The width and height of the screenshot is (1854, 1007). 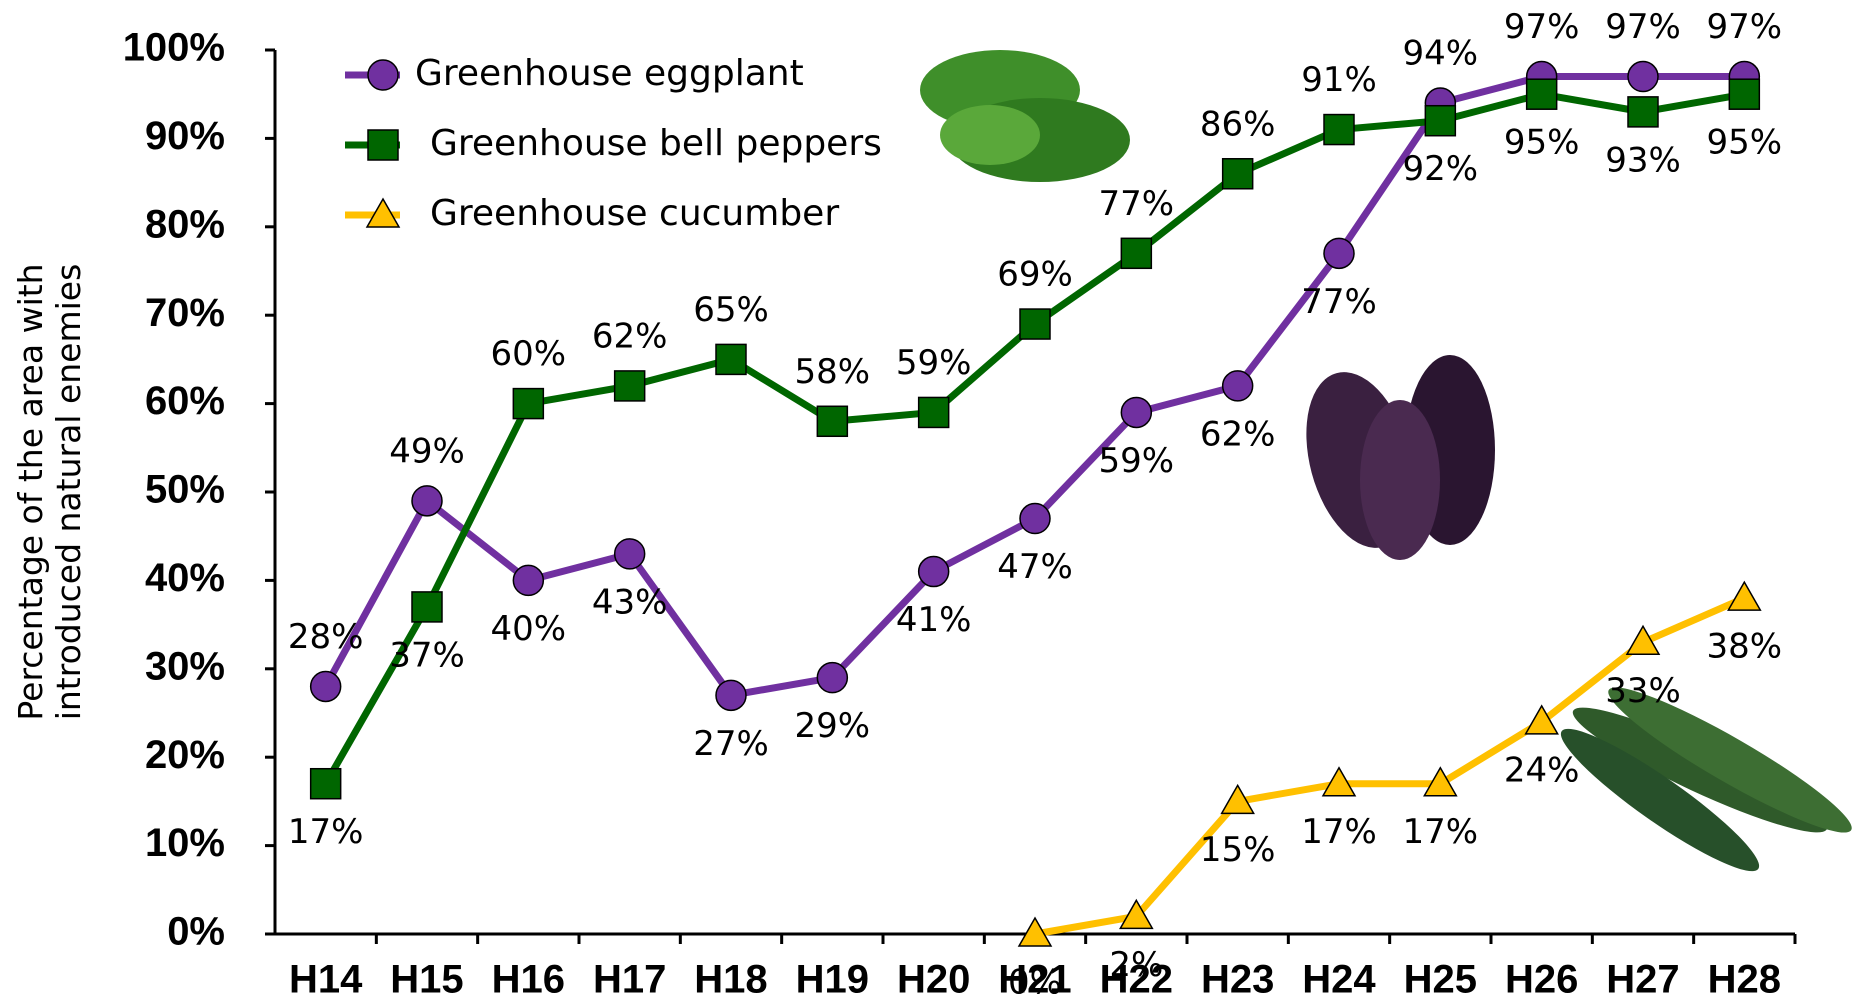 I want to click on x-tick-label: H16, so click(x=528, y=980).